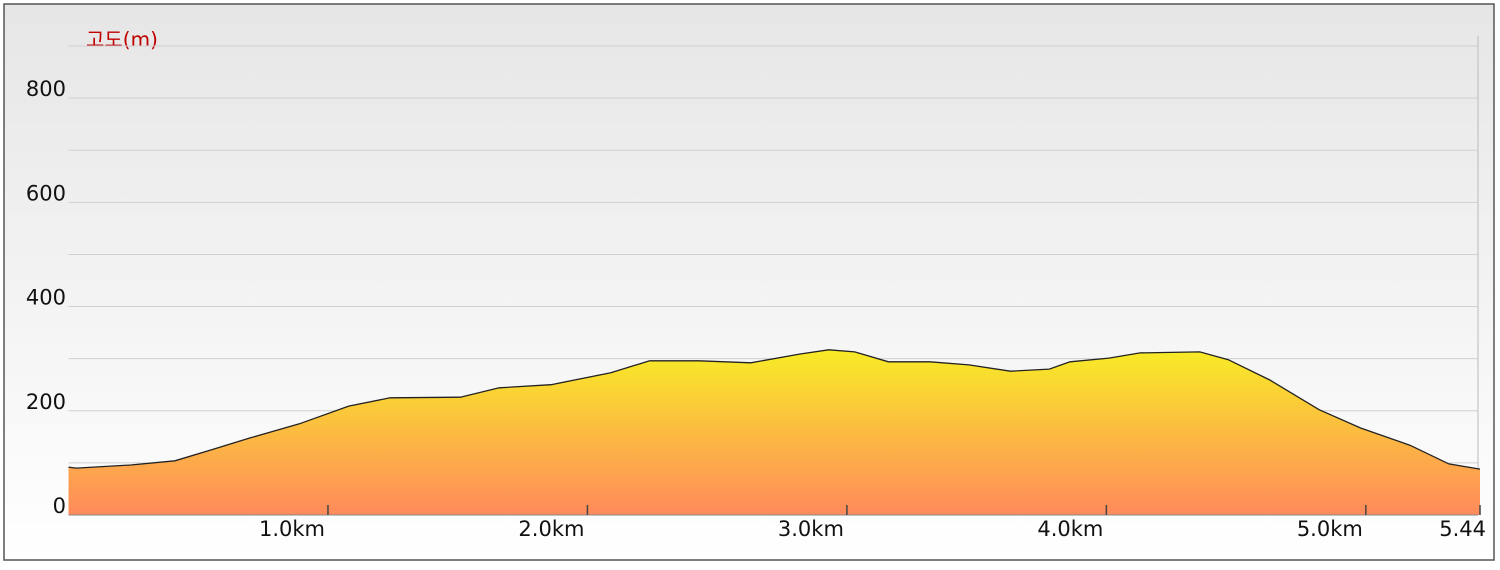 Image resolution: width=1500 pixels, height=570 pixels. Describe the element at coordinates (46, 402) in the screenshot. I see `y-tick-label: 200` at that location.